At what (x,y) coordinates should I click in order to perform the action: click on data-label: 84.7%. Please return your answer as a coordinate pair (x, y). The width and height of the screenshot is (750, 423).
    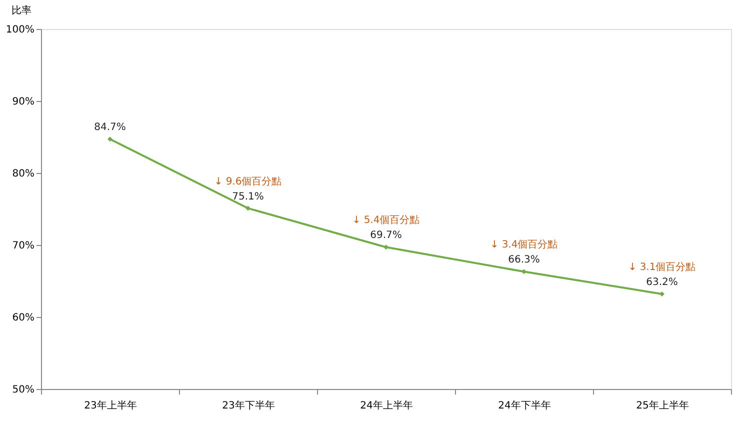
    Looking at the image, I should click on (110, 128).